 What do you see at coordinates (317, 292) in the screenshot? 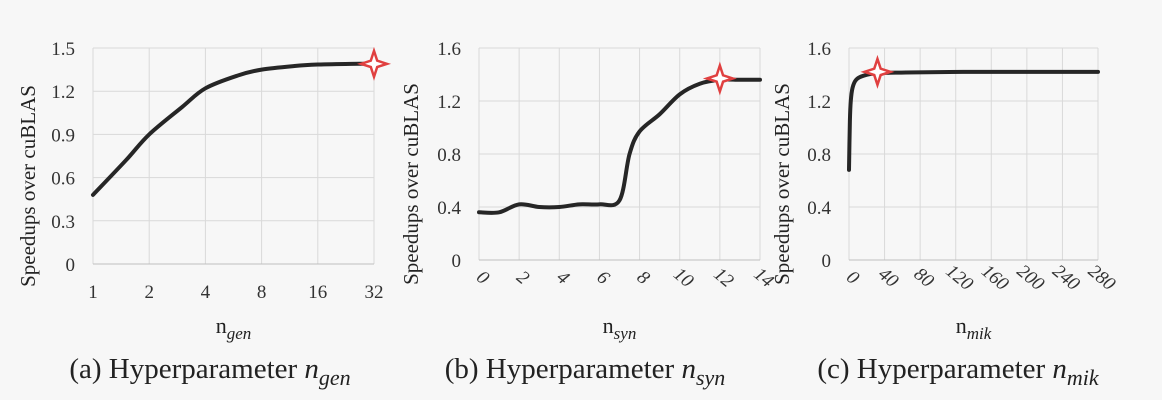
I see `x-tick-label: 16` at bounding box center [317, 292].